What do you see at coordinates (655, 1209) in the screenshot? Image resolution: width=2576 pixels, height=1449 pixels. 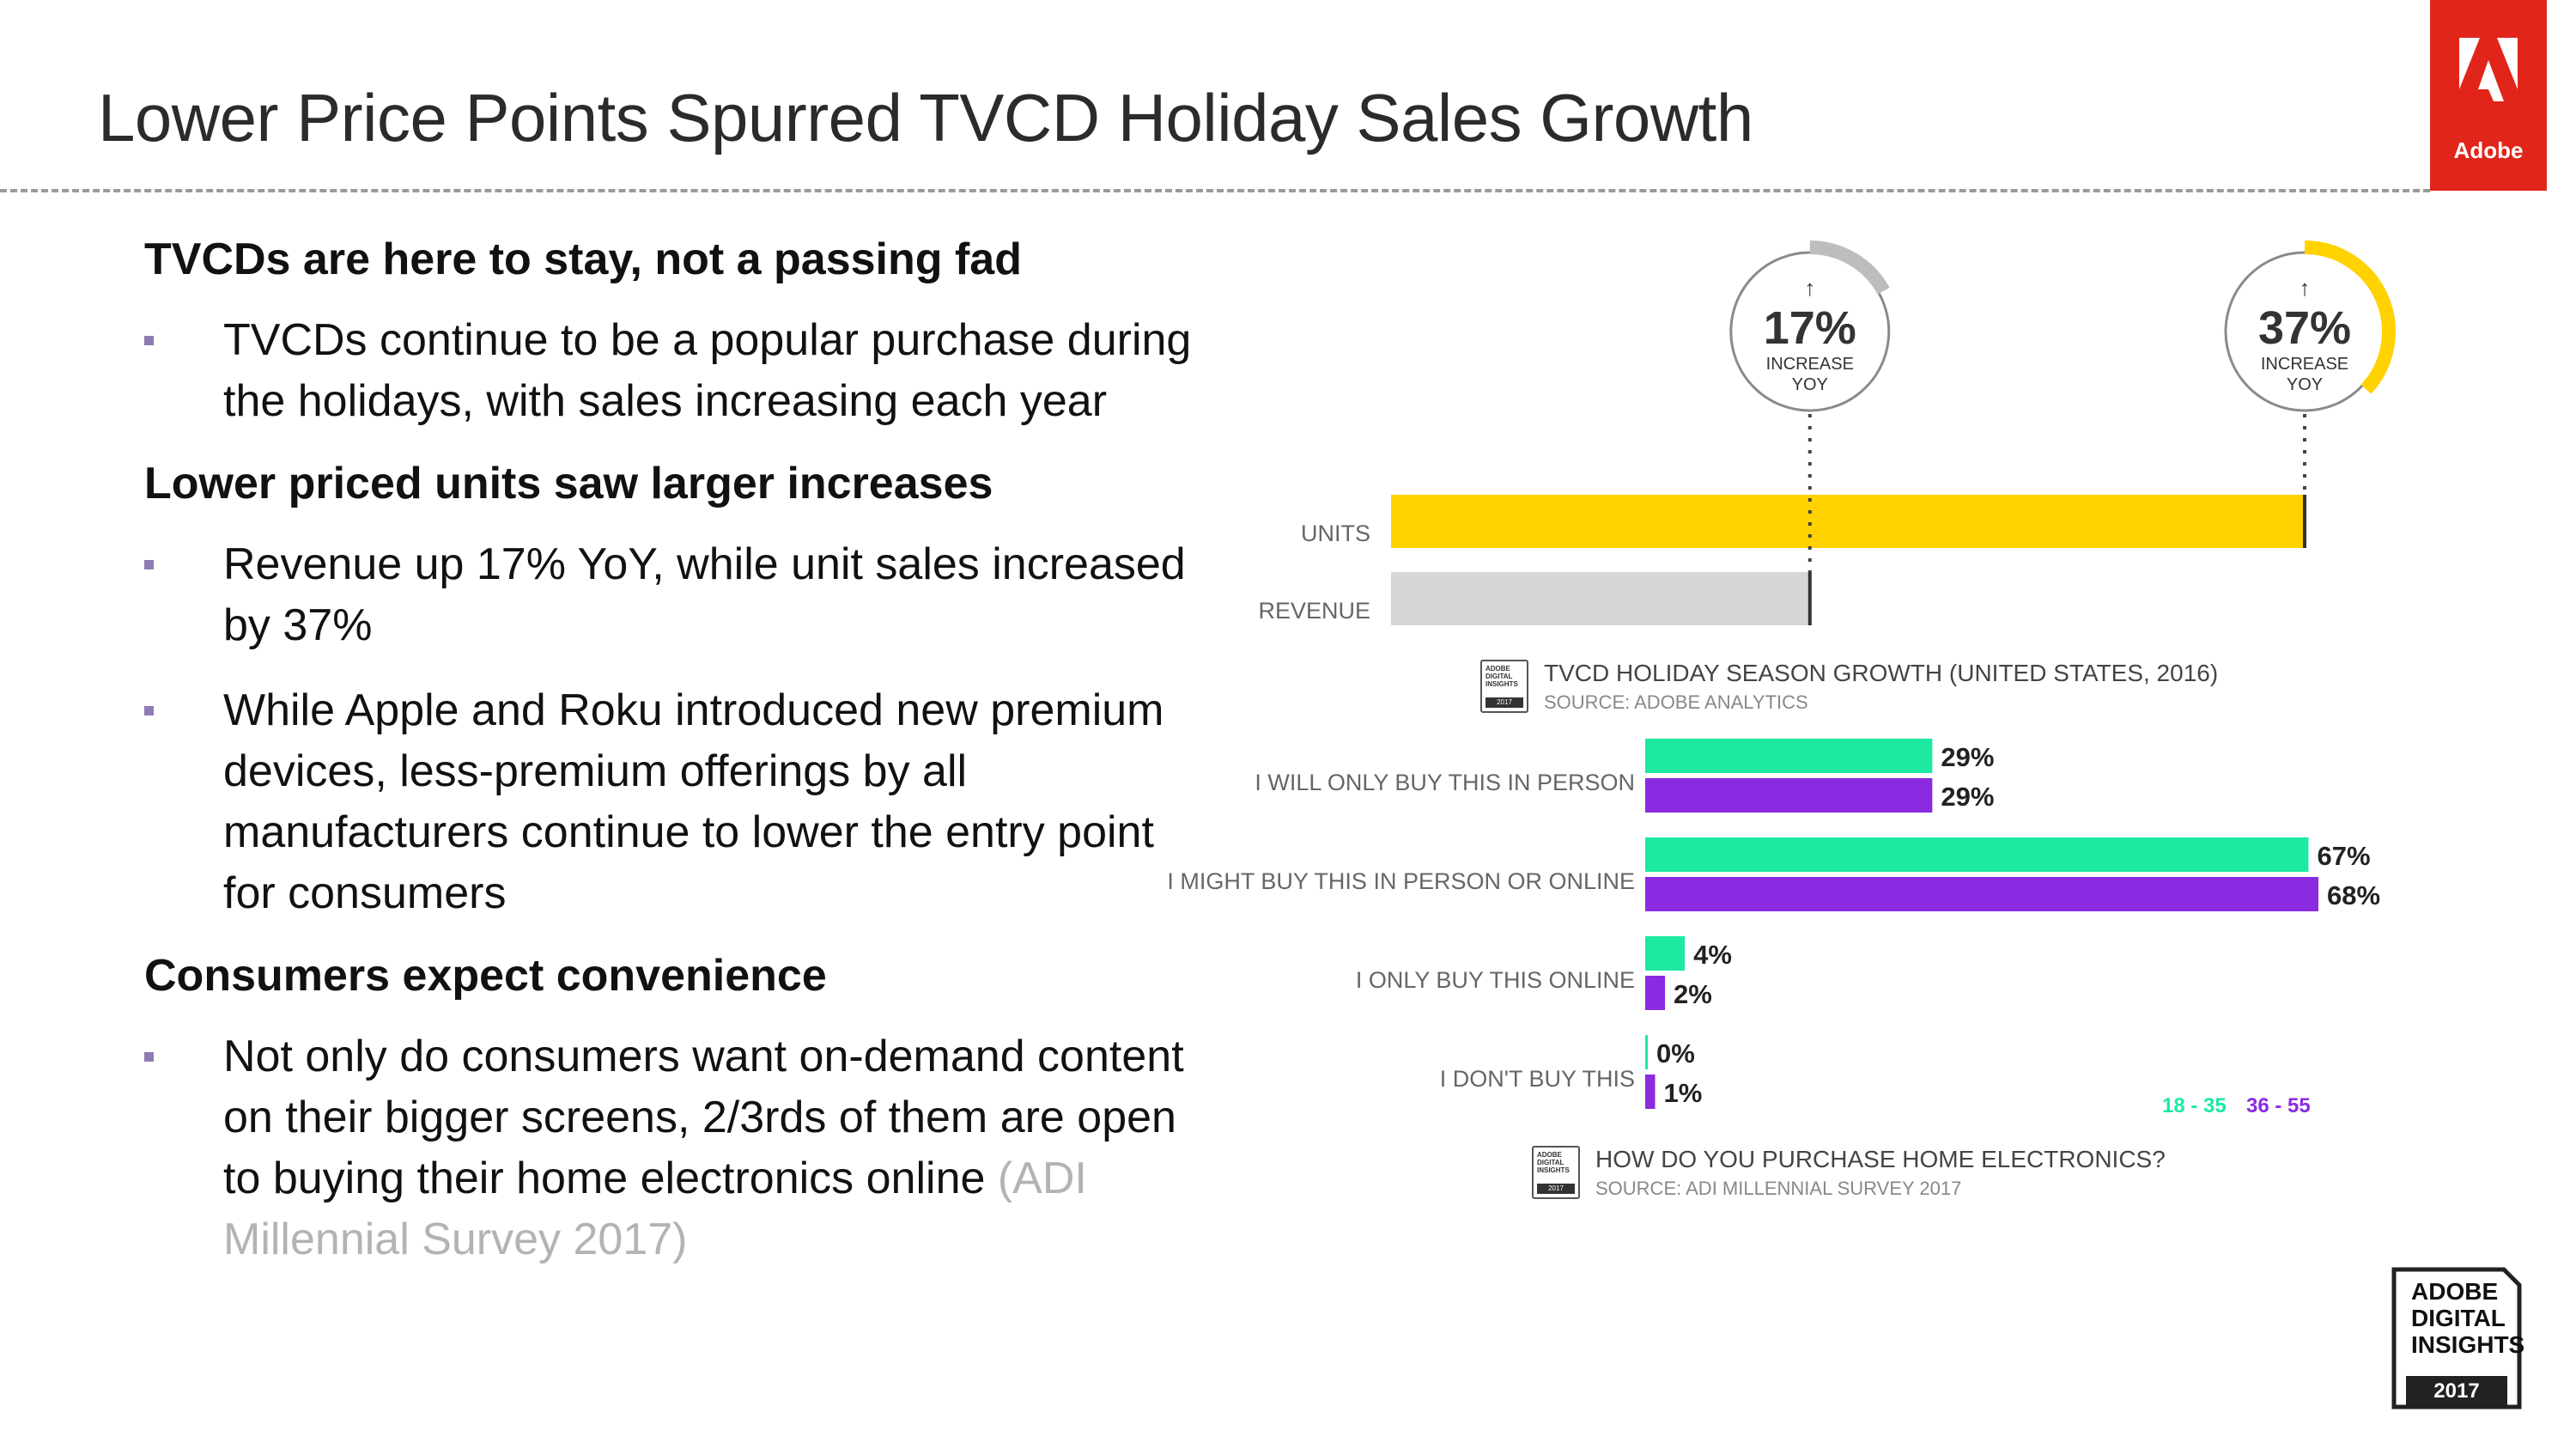 I see `bullet-source-note: (ADI Millennial Survey 2017)` at bounding box center [655, 1209].